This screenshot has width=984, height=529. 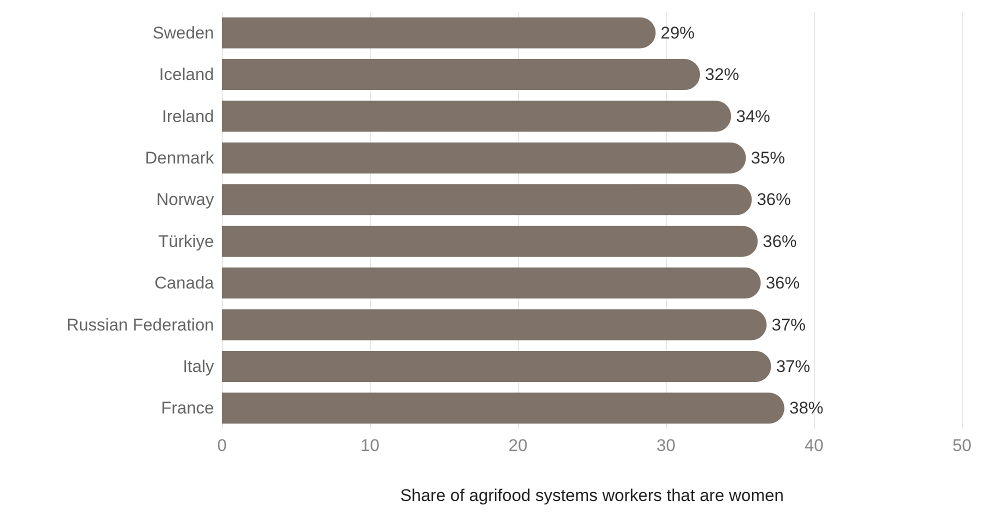 I want to click on data-label: 35%, so click(x=767, y=158).